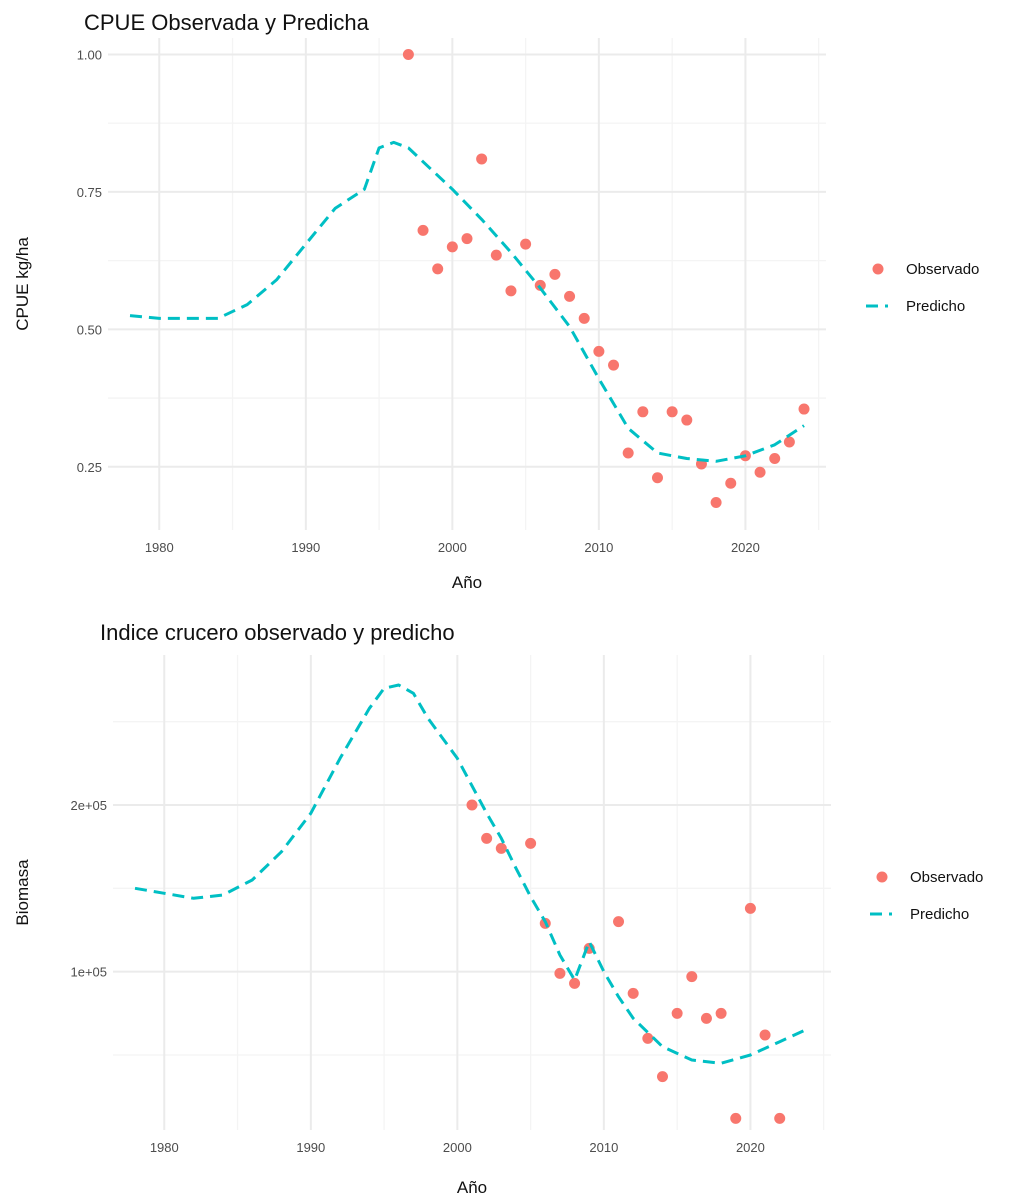 This screenshot has height=1198, width=1010. I want to click on y-tick-label: 2e+05, so click(88, 805).